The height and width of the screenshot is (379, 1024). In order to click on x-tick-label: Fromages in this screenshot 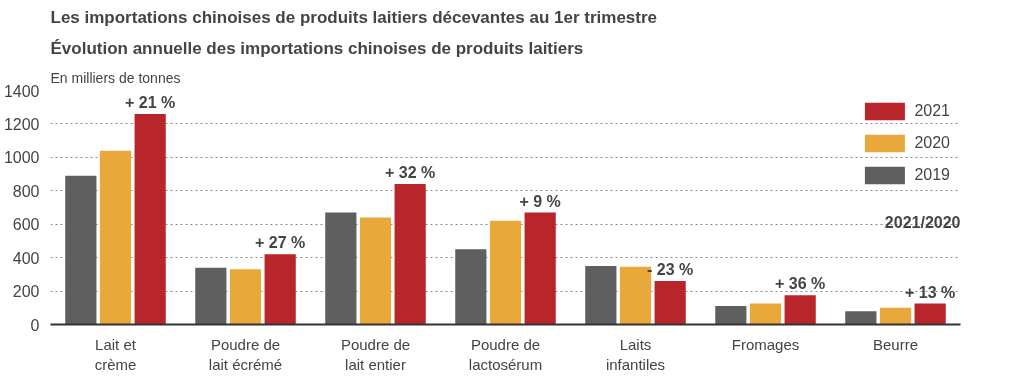, I will do `click(765, 344)`.